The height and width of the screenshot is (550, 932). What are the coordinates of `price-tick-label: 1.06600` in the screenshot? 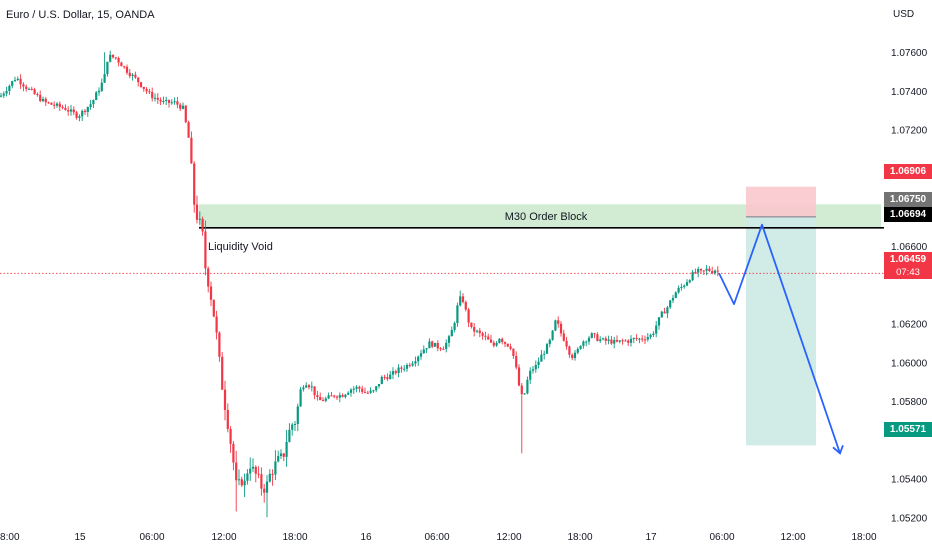 It's located at (909, 247).